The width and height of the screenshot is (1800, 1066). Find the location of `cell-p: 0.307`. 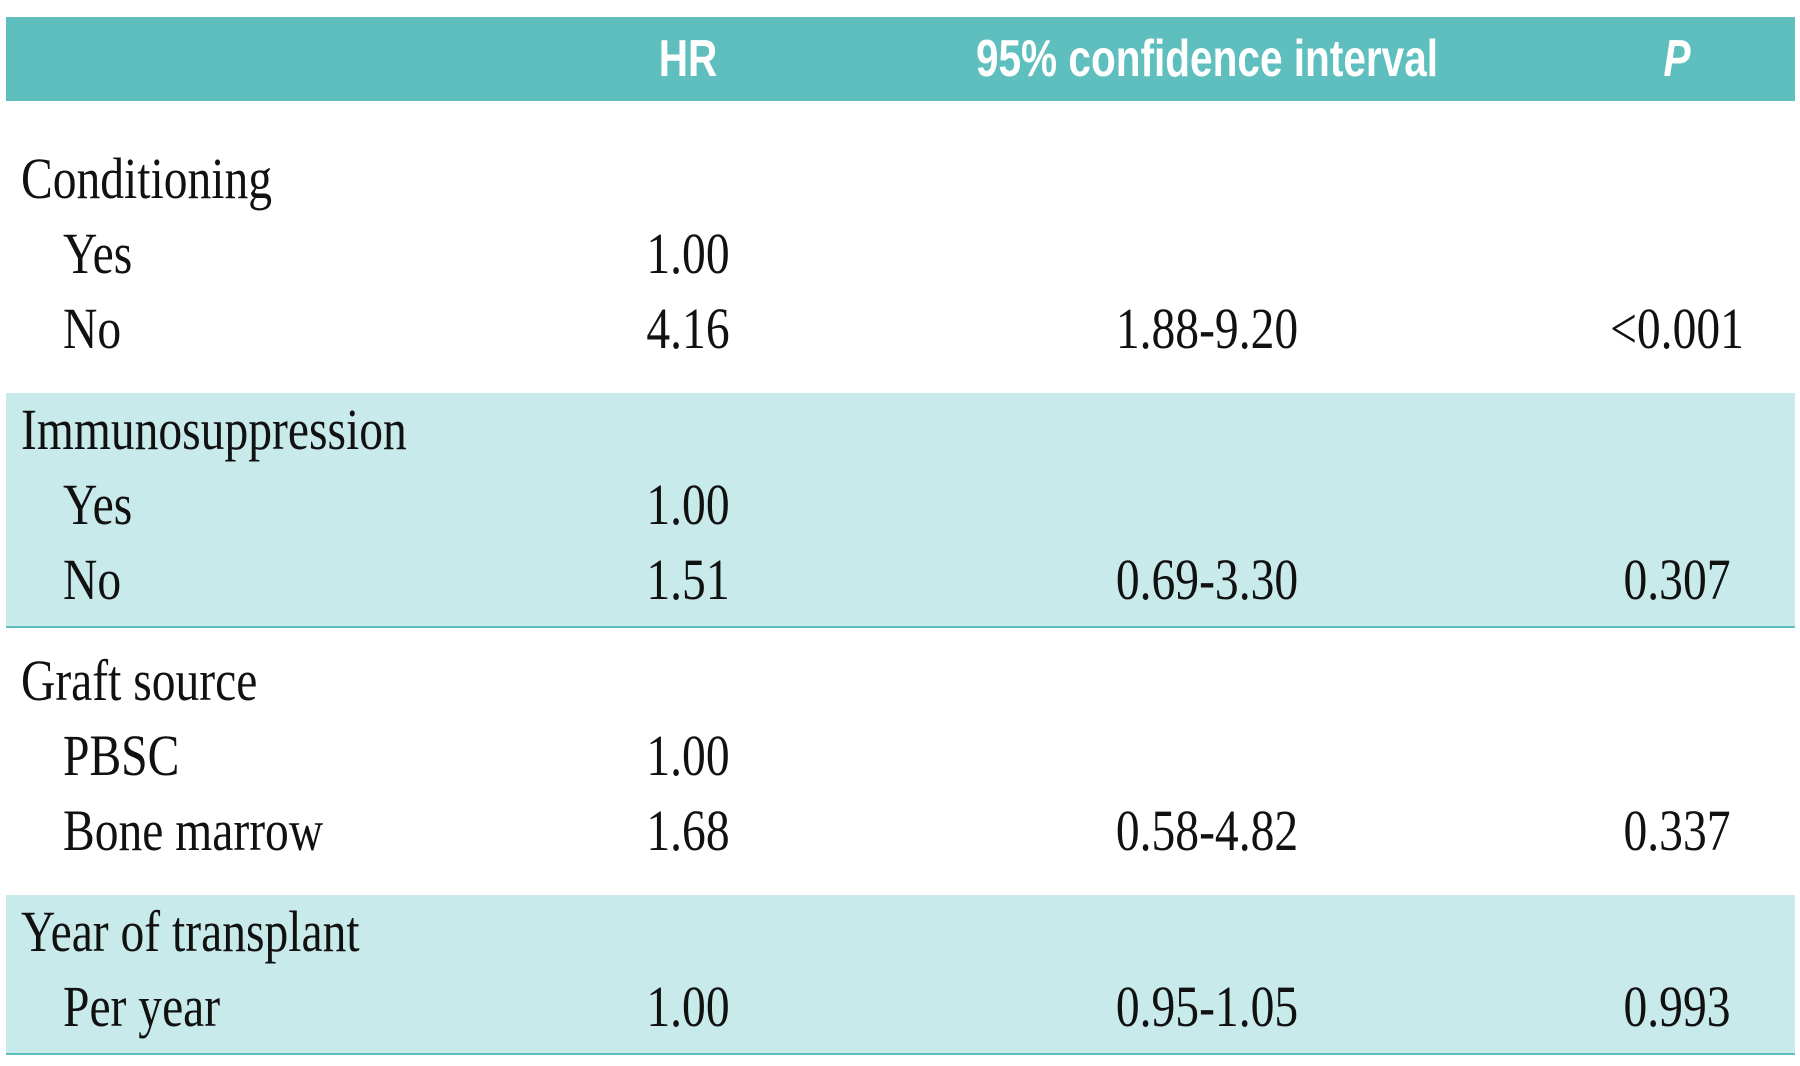

cell-p: 0.307 is located at coordinates (1677, 579).